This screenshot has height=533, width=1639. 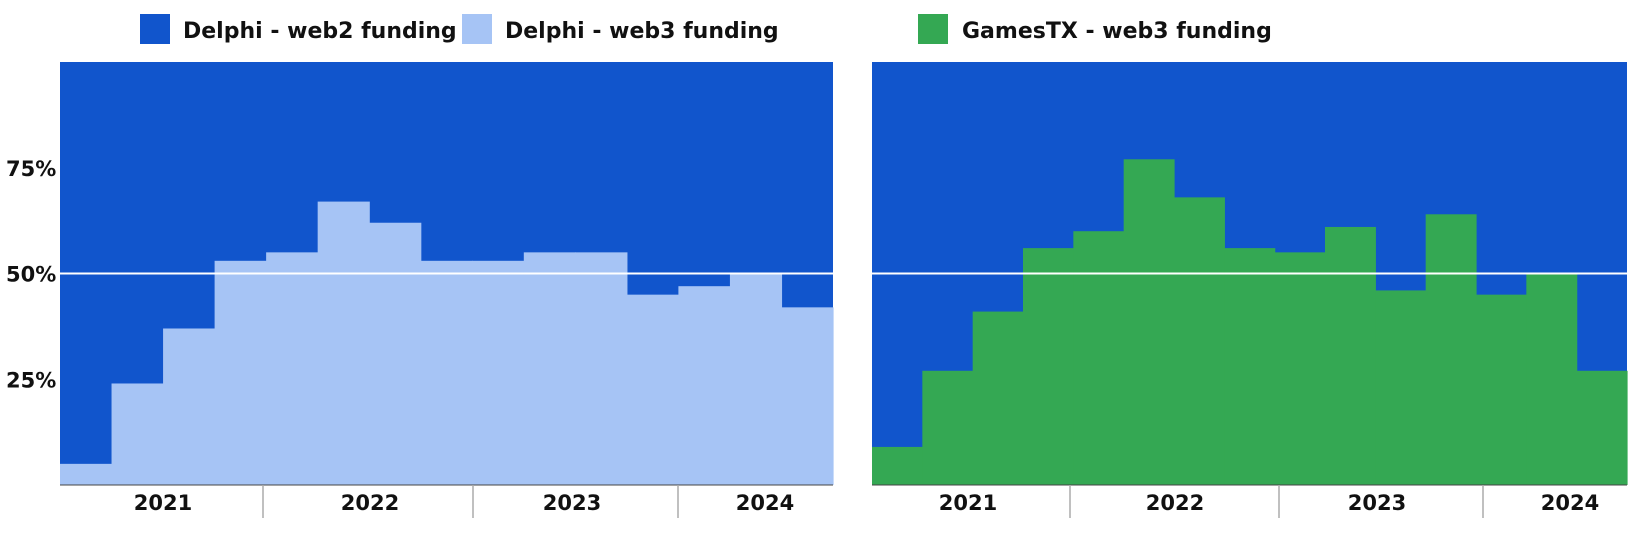 I want to click on legend-label-1: Delphi - web2 funding, so click(x=320, y=31).